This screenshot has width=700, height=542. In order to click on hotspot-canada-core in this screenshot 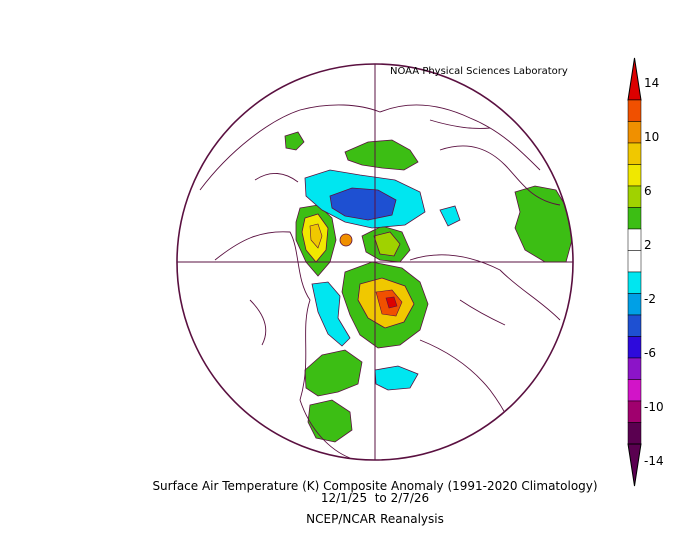, I will do `click(316, 236)`.